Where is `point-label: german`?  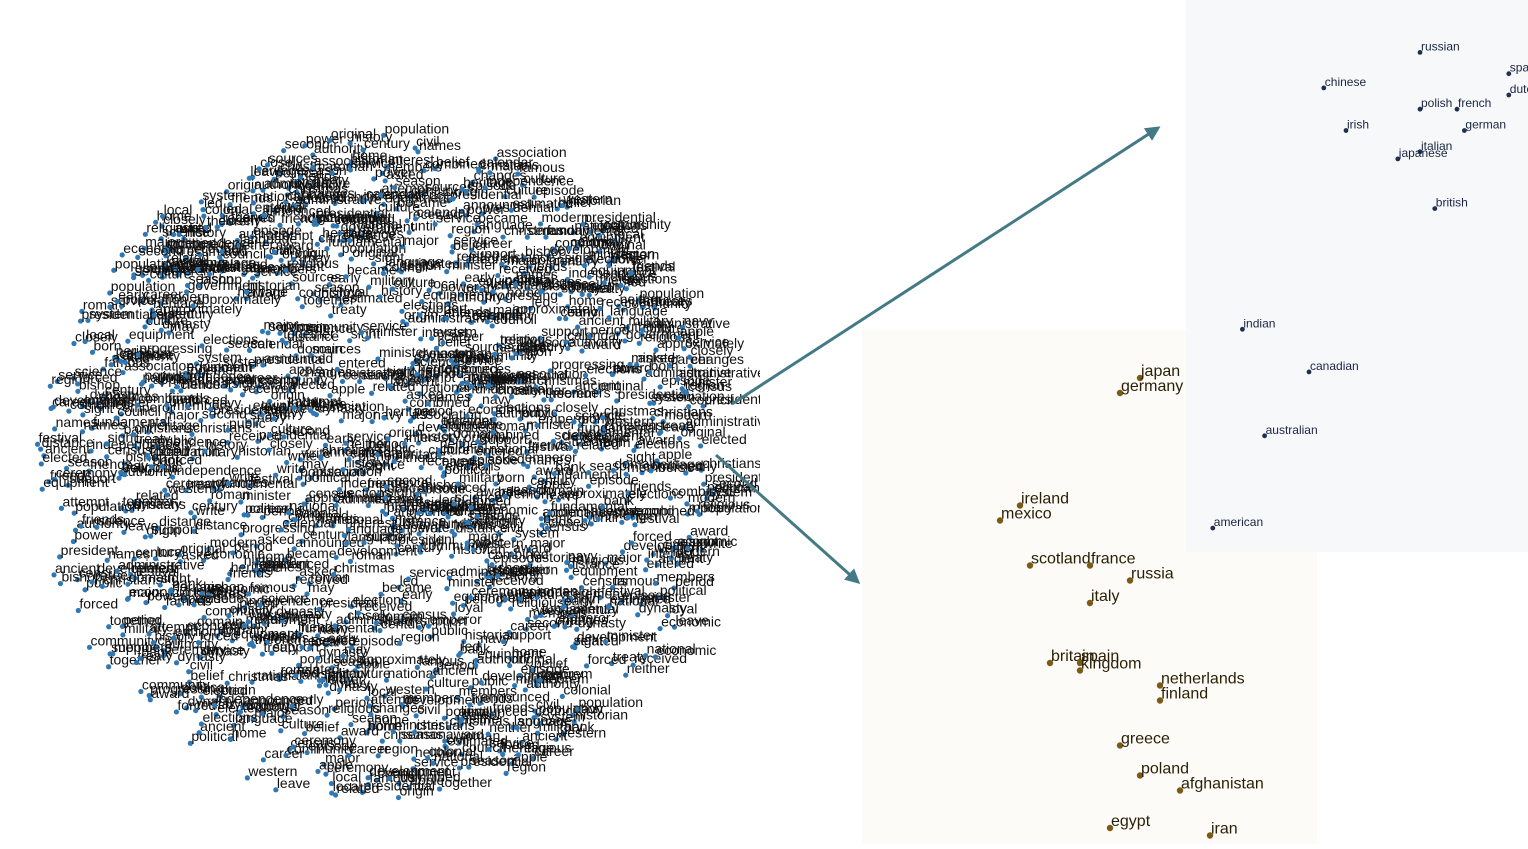
point-label: german is located at coordinates (1485, 125).